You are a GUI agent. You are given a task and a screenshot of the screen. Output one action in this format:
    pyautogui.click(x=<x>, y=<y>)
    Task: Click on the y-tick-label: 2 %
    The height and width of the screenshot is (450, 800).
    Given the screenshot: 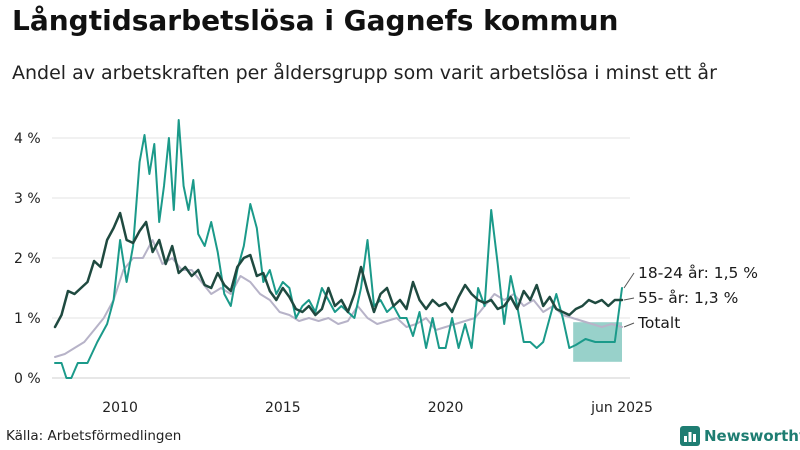 What is the action you would take?
    pyautogui.click(x=27, y=259)
    